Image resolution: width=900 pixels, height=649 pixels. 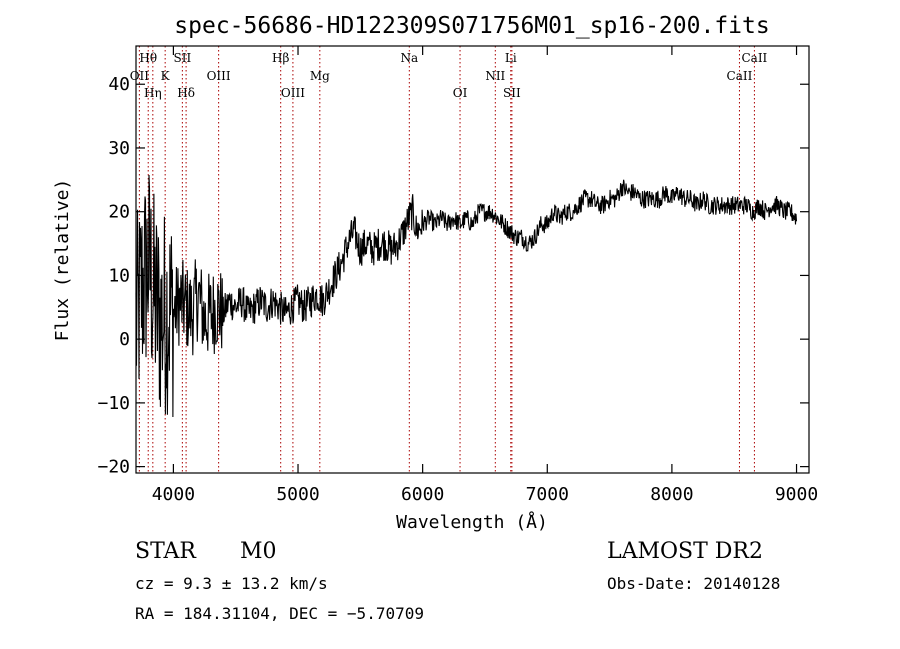 What do you see at coordinates (153, 93) in the screenshot?
I see `line-label: Hη` at bounding box center [153, 93].